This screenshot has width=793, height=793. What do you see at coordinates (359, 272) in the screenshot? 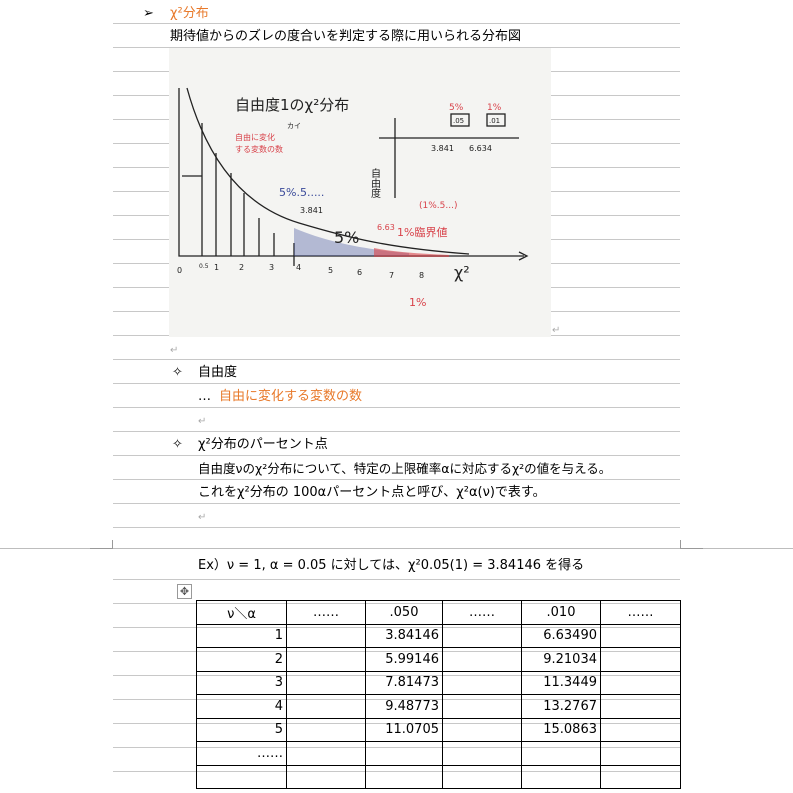
I see `tick: 6` at bounding box center [359, 272].